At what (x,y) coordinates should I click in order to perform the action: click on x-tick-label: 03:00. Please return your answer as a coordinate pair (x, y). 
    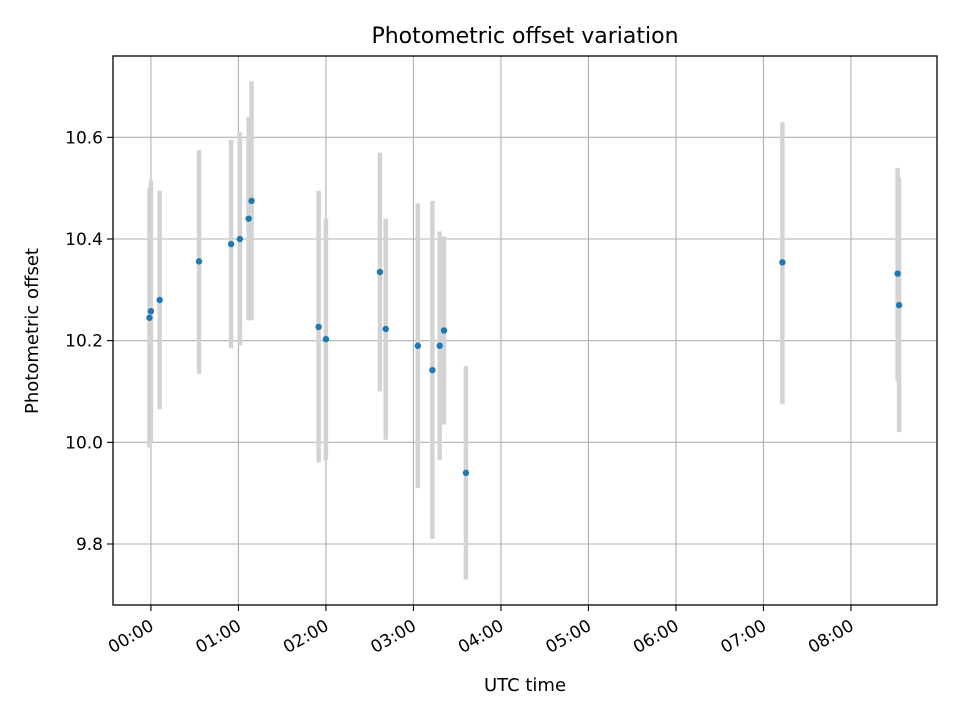
    Looking at the image, I should click on (393, 637).